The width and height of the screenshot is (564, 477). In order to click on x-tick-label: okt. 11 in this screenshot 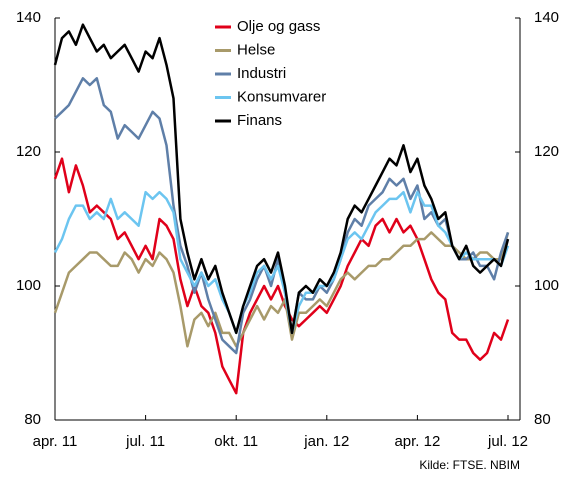, I will do `click(236, 441)`.